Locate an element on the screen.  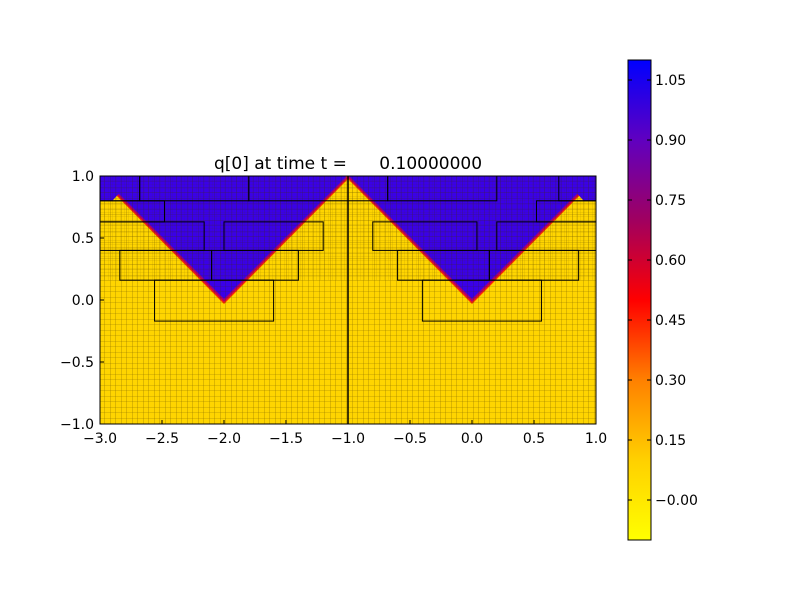
chart-title: q[0] at time t = 0.10000000 is located at coordinates (348, 164).